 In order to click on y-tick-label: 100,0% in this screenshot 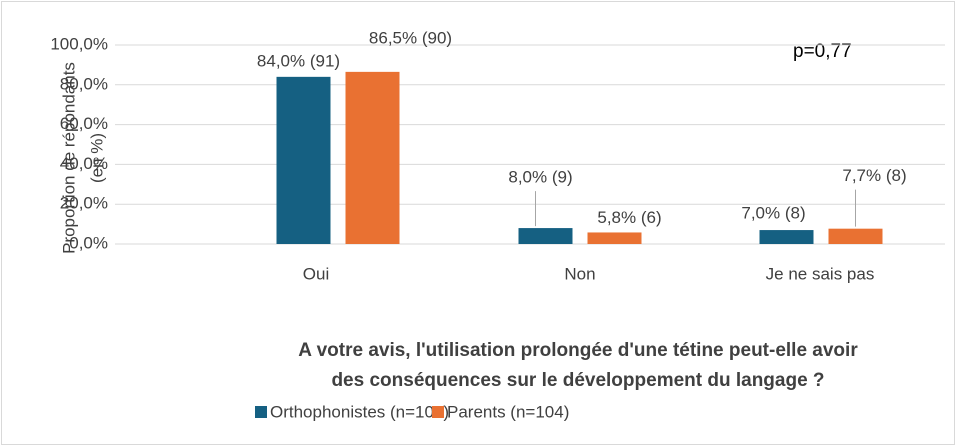, I will do `click(79, 43)`.